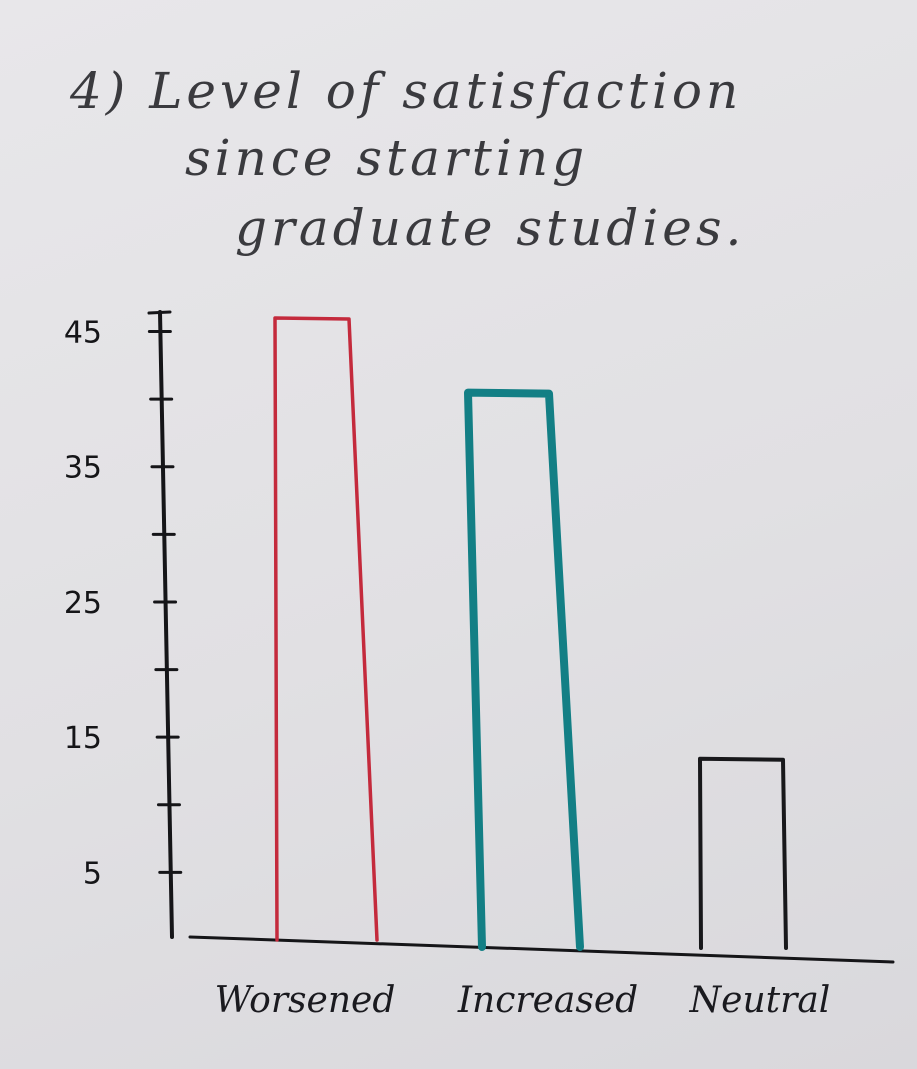  What do you see at coordinates (166, 624) in the screenshot?
I see `y-axis-line` at bounding box center [166, 624].